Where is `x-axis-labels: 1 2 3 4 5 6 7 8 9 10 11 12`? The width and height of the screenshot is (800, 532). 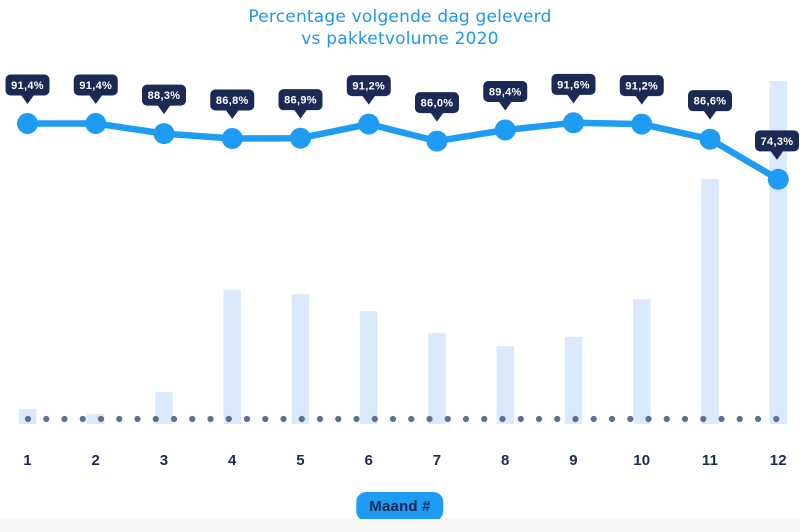 x-axis-labels: 1 2 3 4 5 6 7 8 9 10 11 12 is located at coordinates (400, 463).